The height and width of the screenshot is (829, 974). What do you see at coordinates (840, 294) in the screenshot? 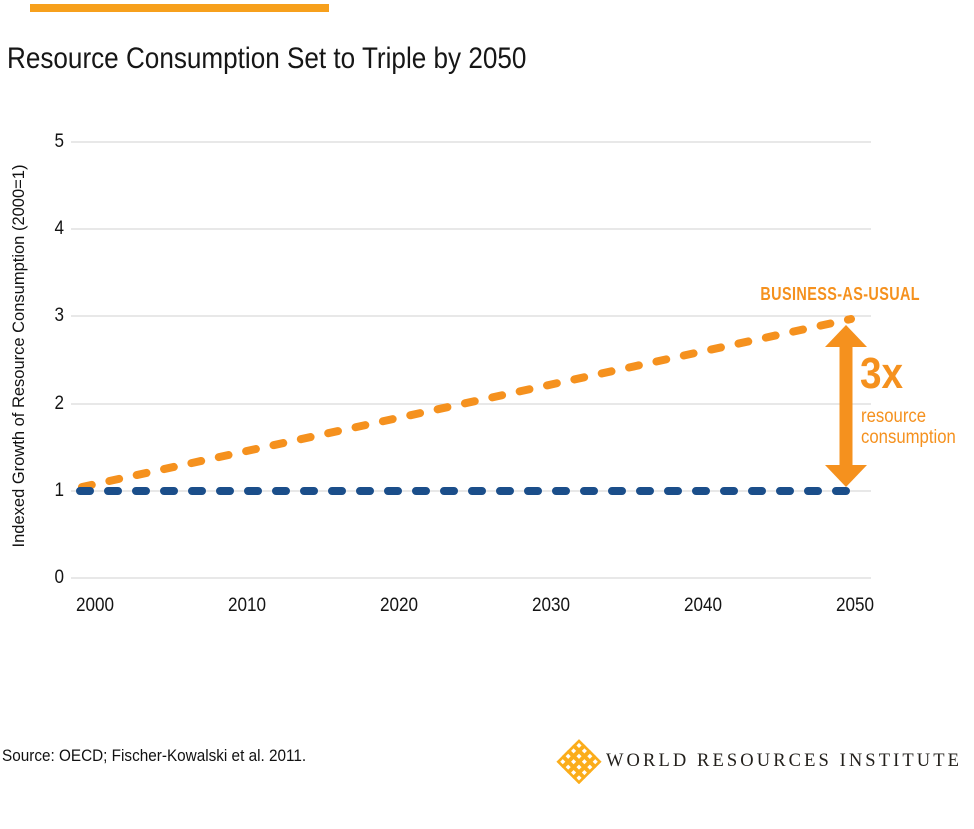
I see `bau-series-label: BUSINESS-AS-USUAL` at bounding box center [840, 294].